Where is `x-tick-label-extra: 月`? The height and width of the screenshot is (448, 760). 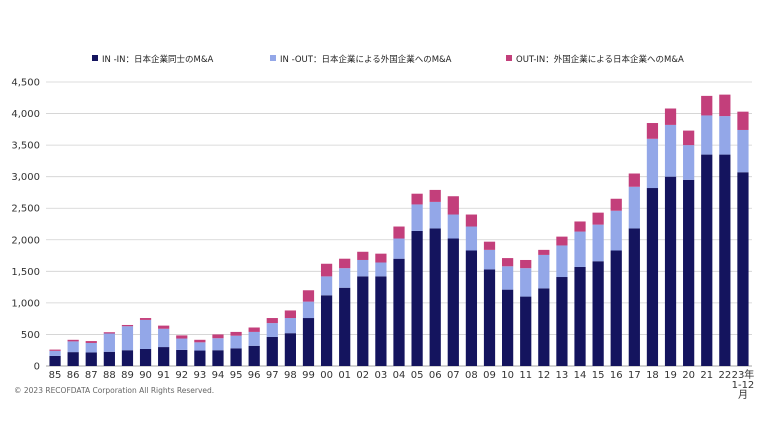
x-tick-label-extra: 月 is located at coordinates (743, 395).